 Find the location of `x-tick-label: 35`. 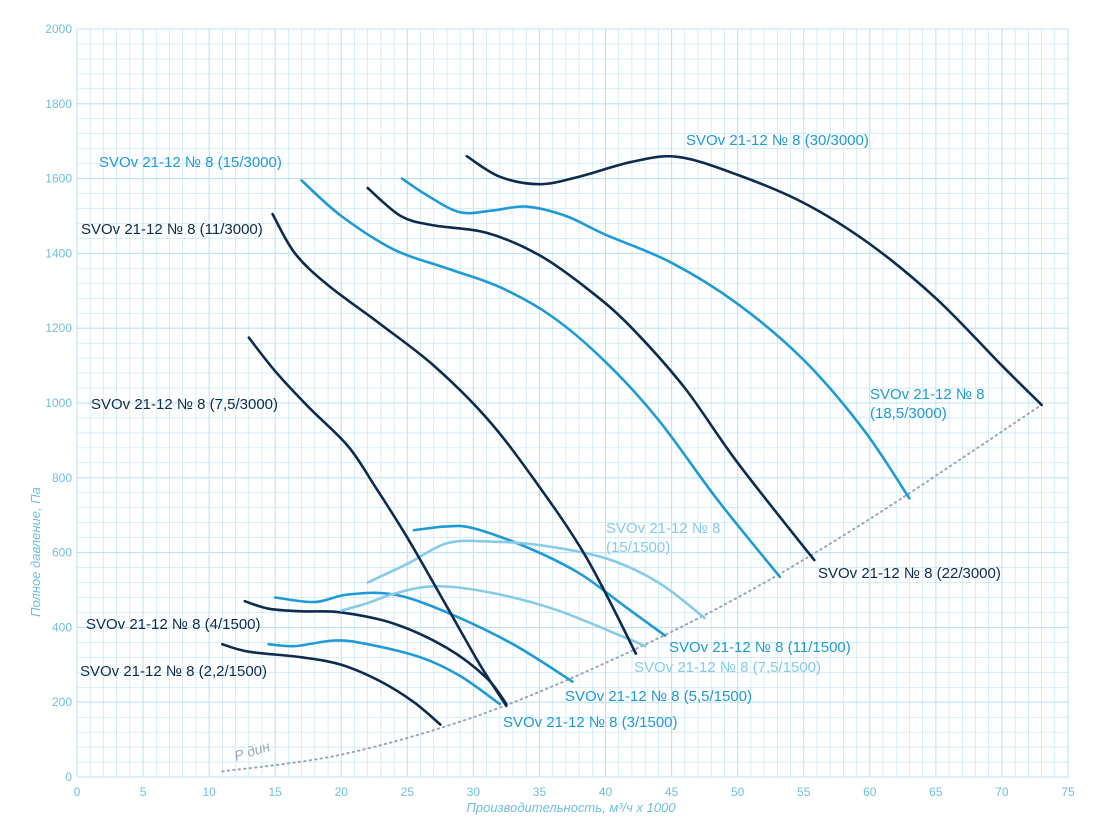

x-tick-label: 35 is located at coordinates (540, 792).